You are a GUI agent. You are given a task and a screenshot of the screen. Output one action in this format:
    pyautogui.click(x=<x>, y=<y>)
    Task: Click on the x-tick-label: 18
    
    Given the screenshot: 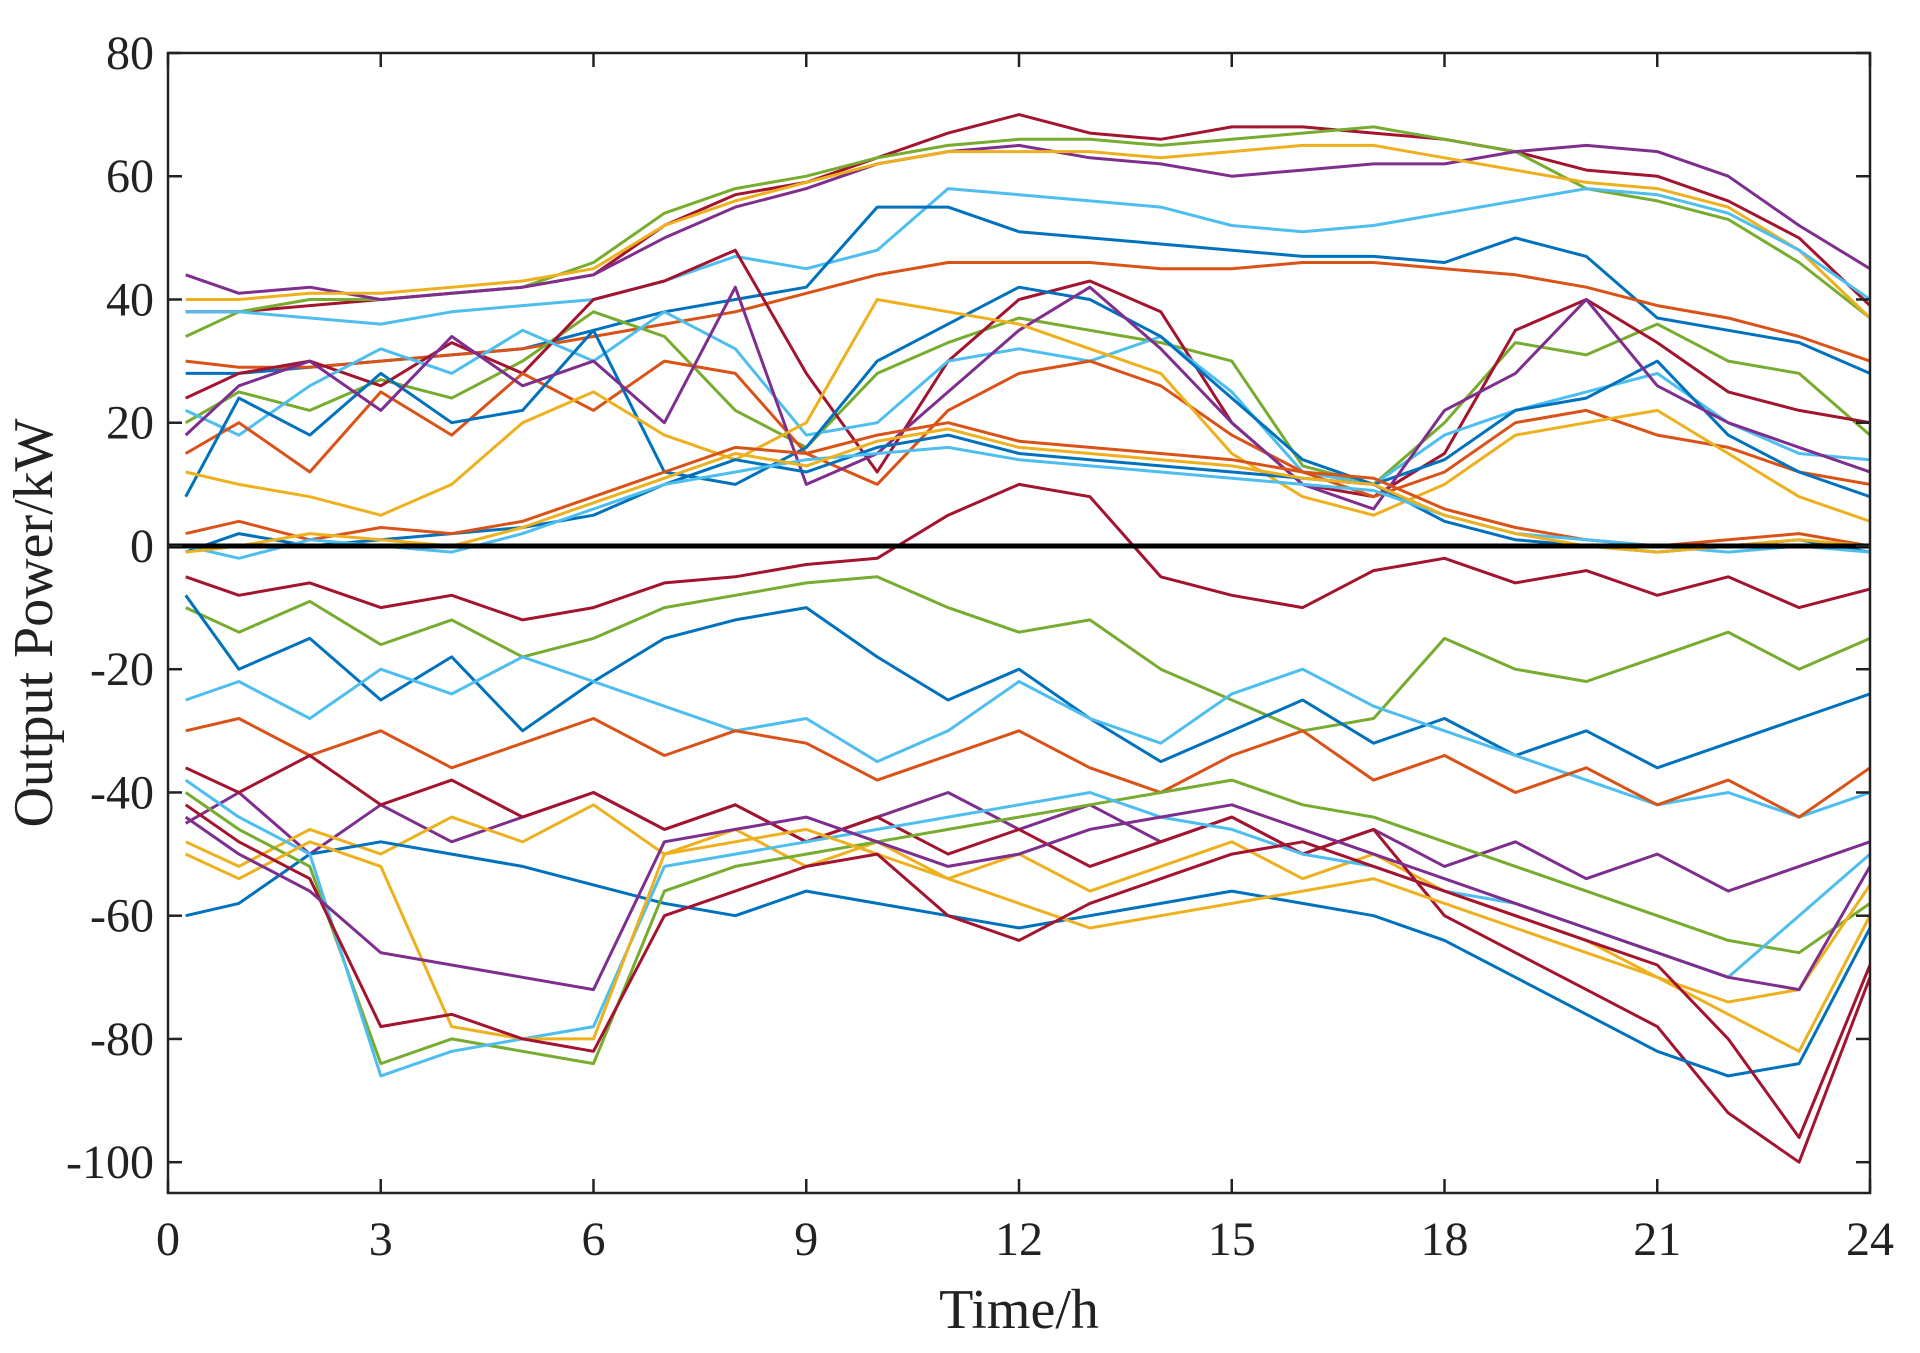 What is the action you would take?
    pyautogui.click(x=1445, y=1239)
    